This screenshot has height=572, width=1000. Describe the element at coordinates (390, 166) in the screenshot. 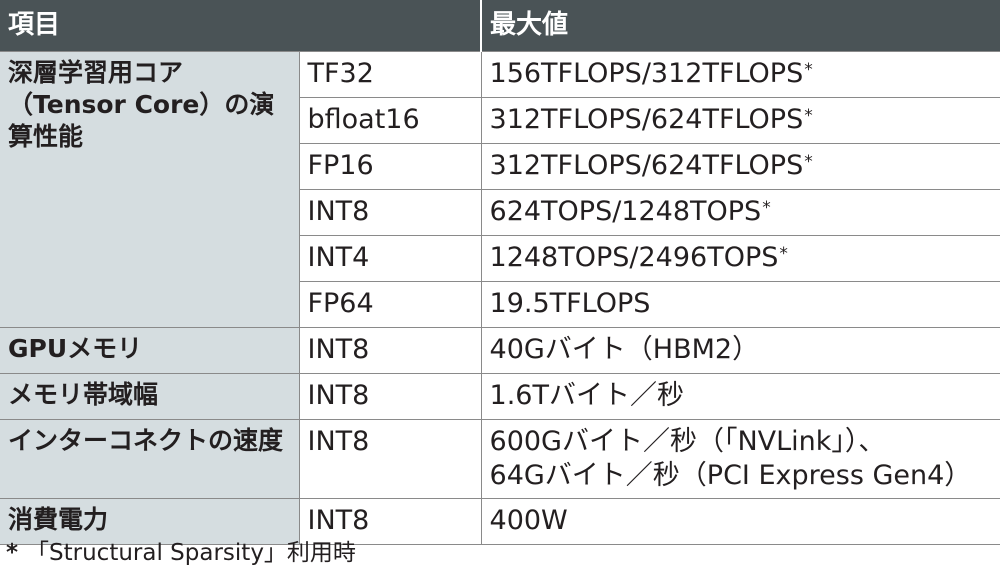

I see `type-cell: FP16` at that location.